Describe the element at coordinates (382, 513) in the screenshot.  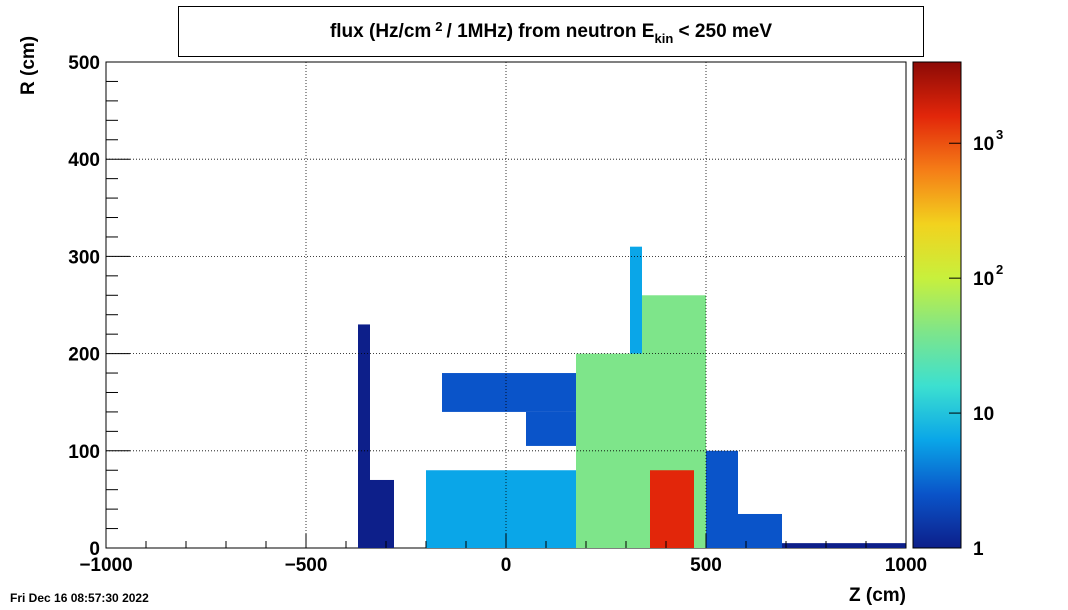
I see `heatmap-region-scatter-left` at that location.